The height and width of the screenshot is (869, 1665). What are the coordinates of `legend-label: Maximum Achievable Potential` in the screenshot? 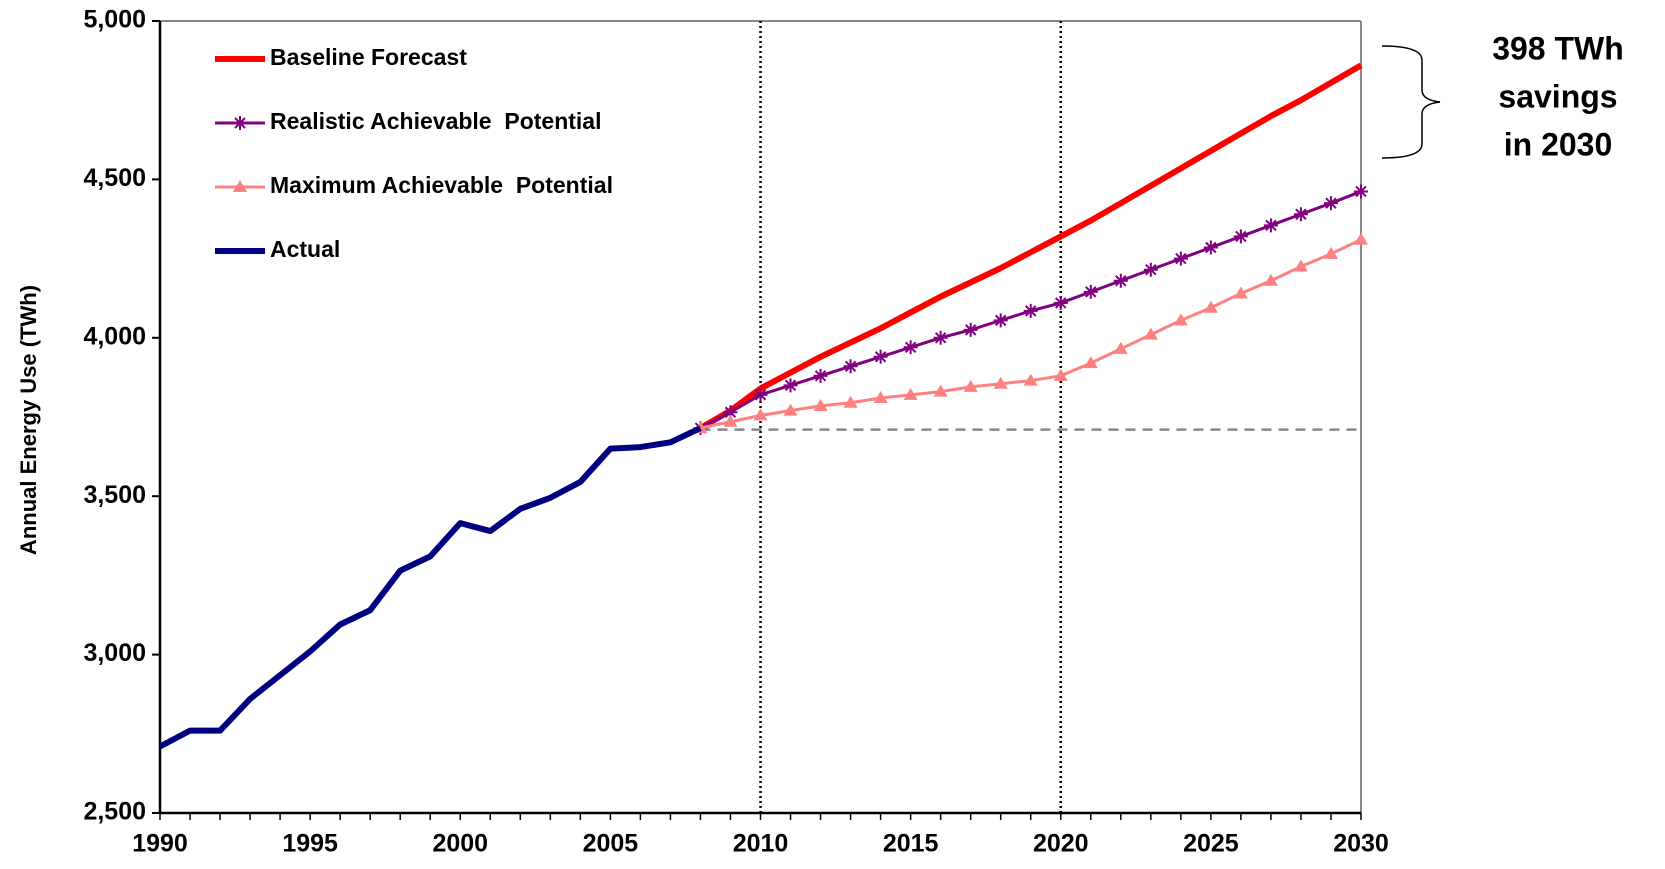 It's located at (441, 185).